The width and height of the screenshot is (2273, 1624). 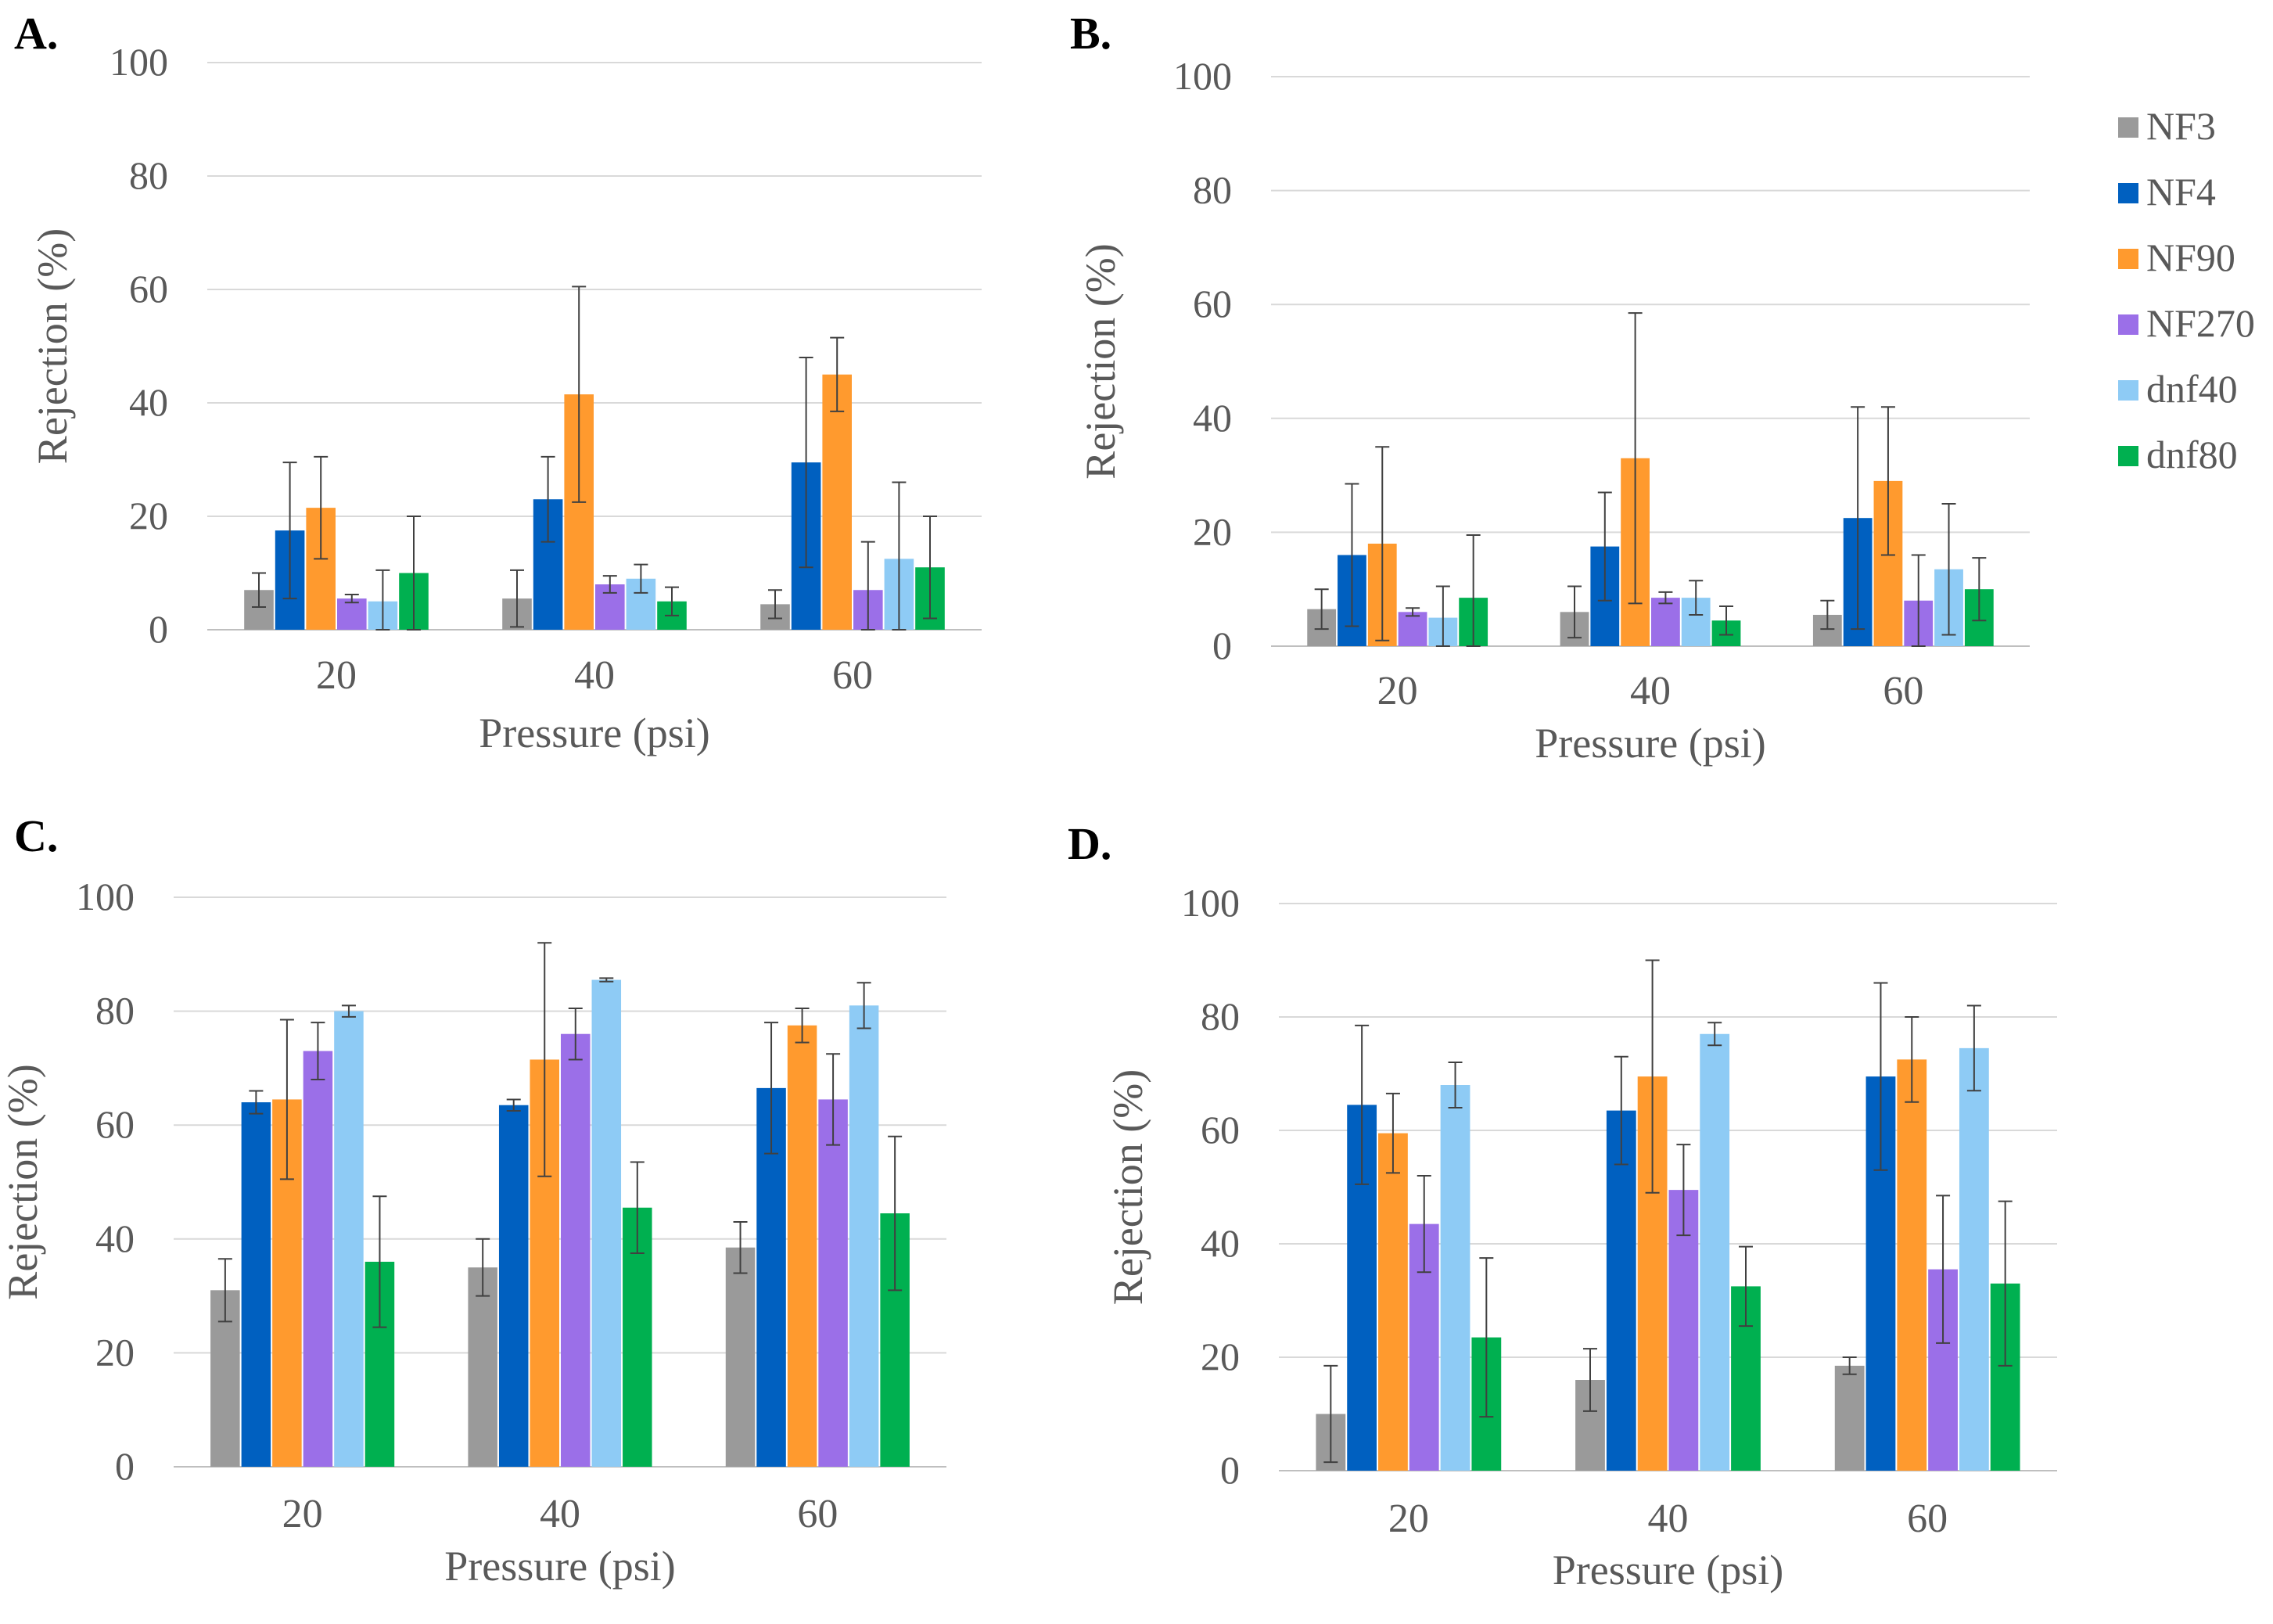 I want to click on panel-label: D., so click(x=1089, y=843).